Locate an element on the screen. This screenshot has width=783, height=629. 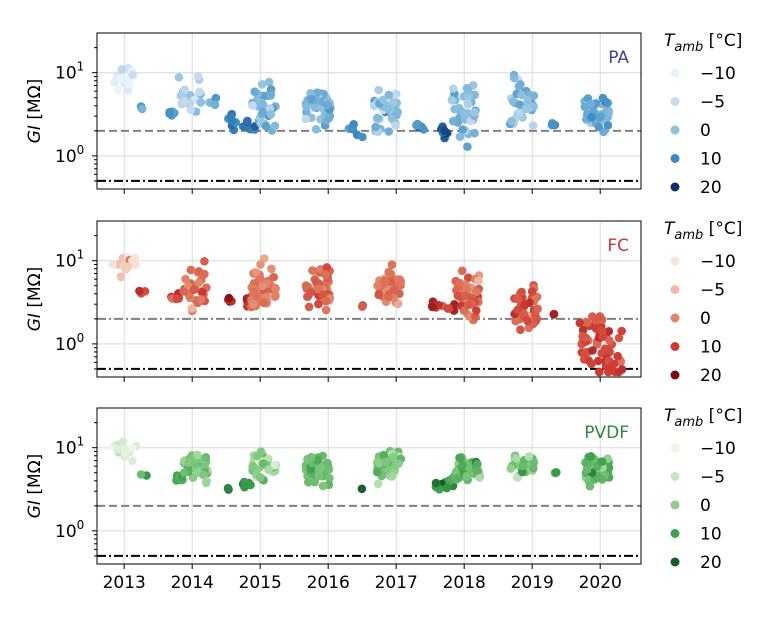
x-tick-label: 2018 is located at coordinates (464, 583).